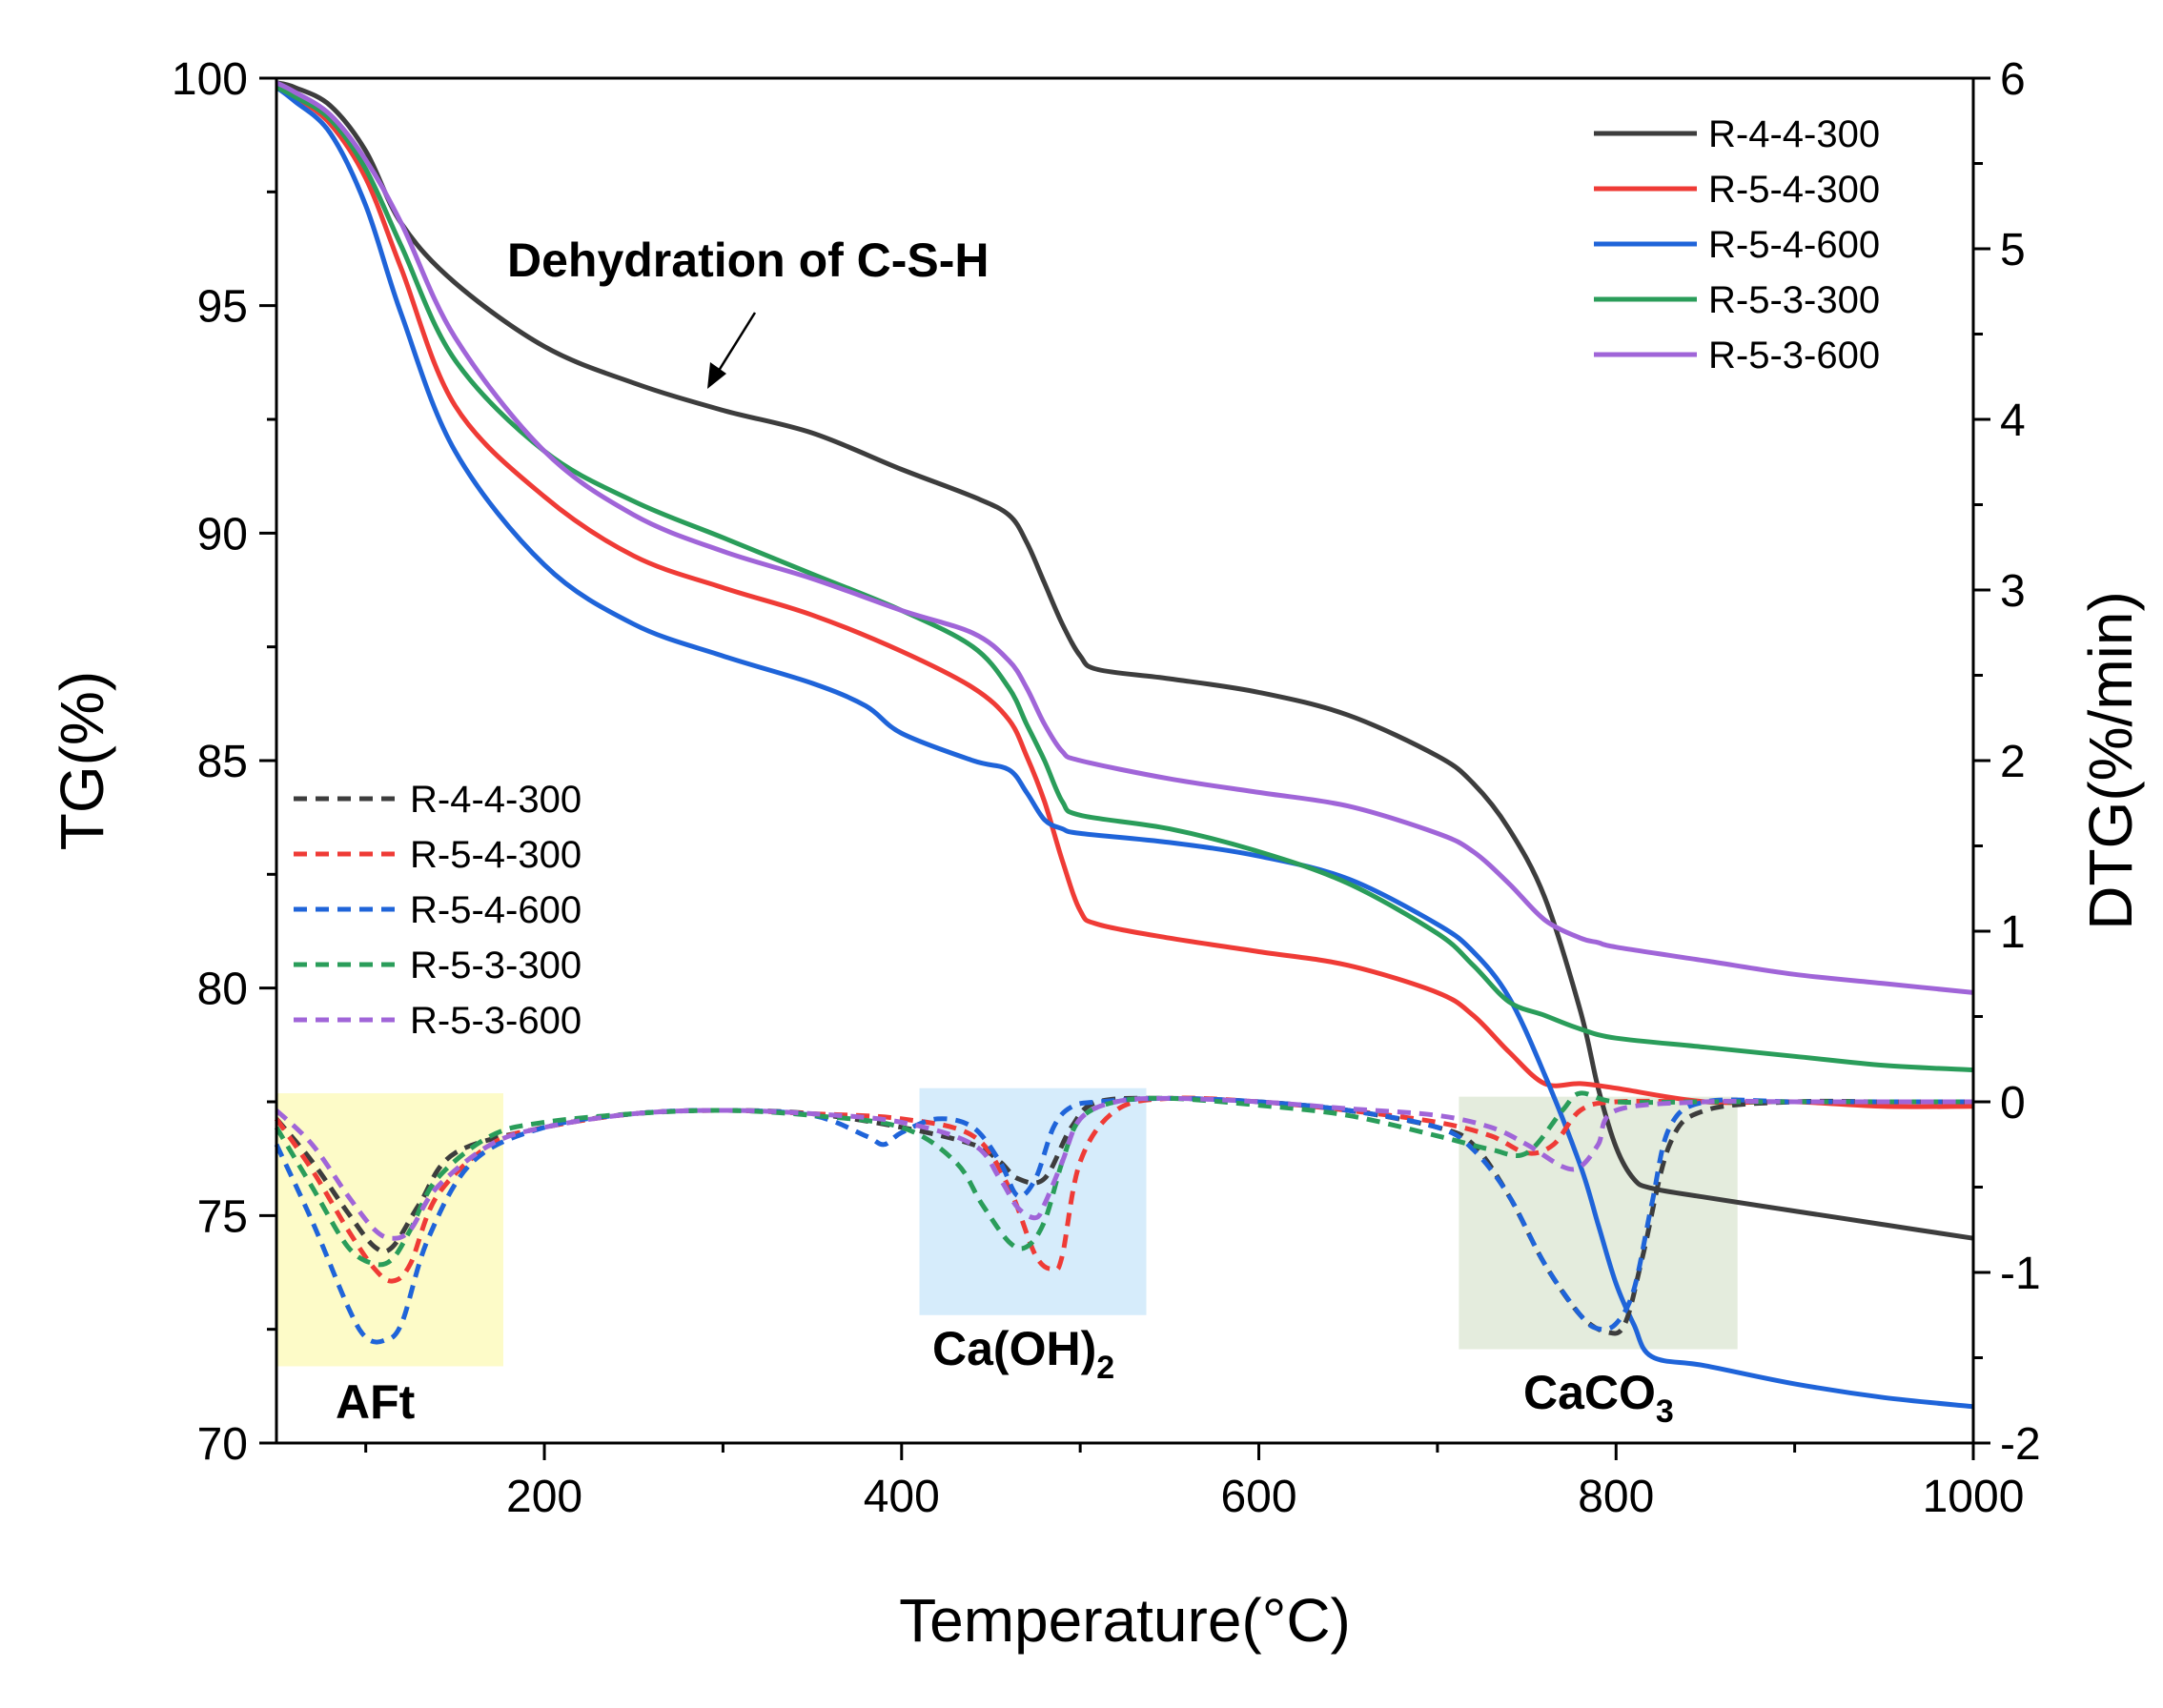  I want to click on legend-dtg-label-r-5-3-600: R-5-3-600, so click(496, 1021).